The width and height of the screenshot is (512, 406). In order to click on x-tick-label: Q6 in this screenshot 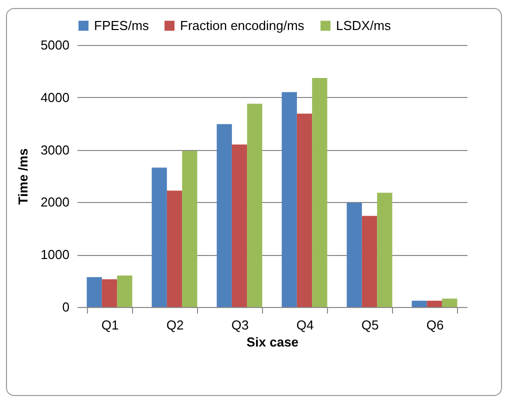, I will do `click(435, 325)`.